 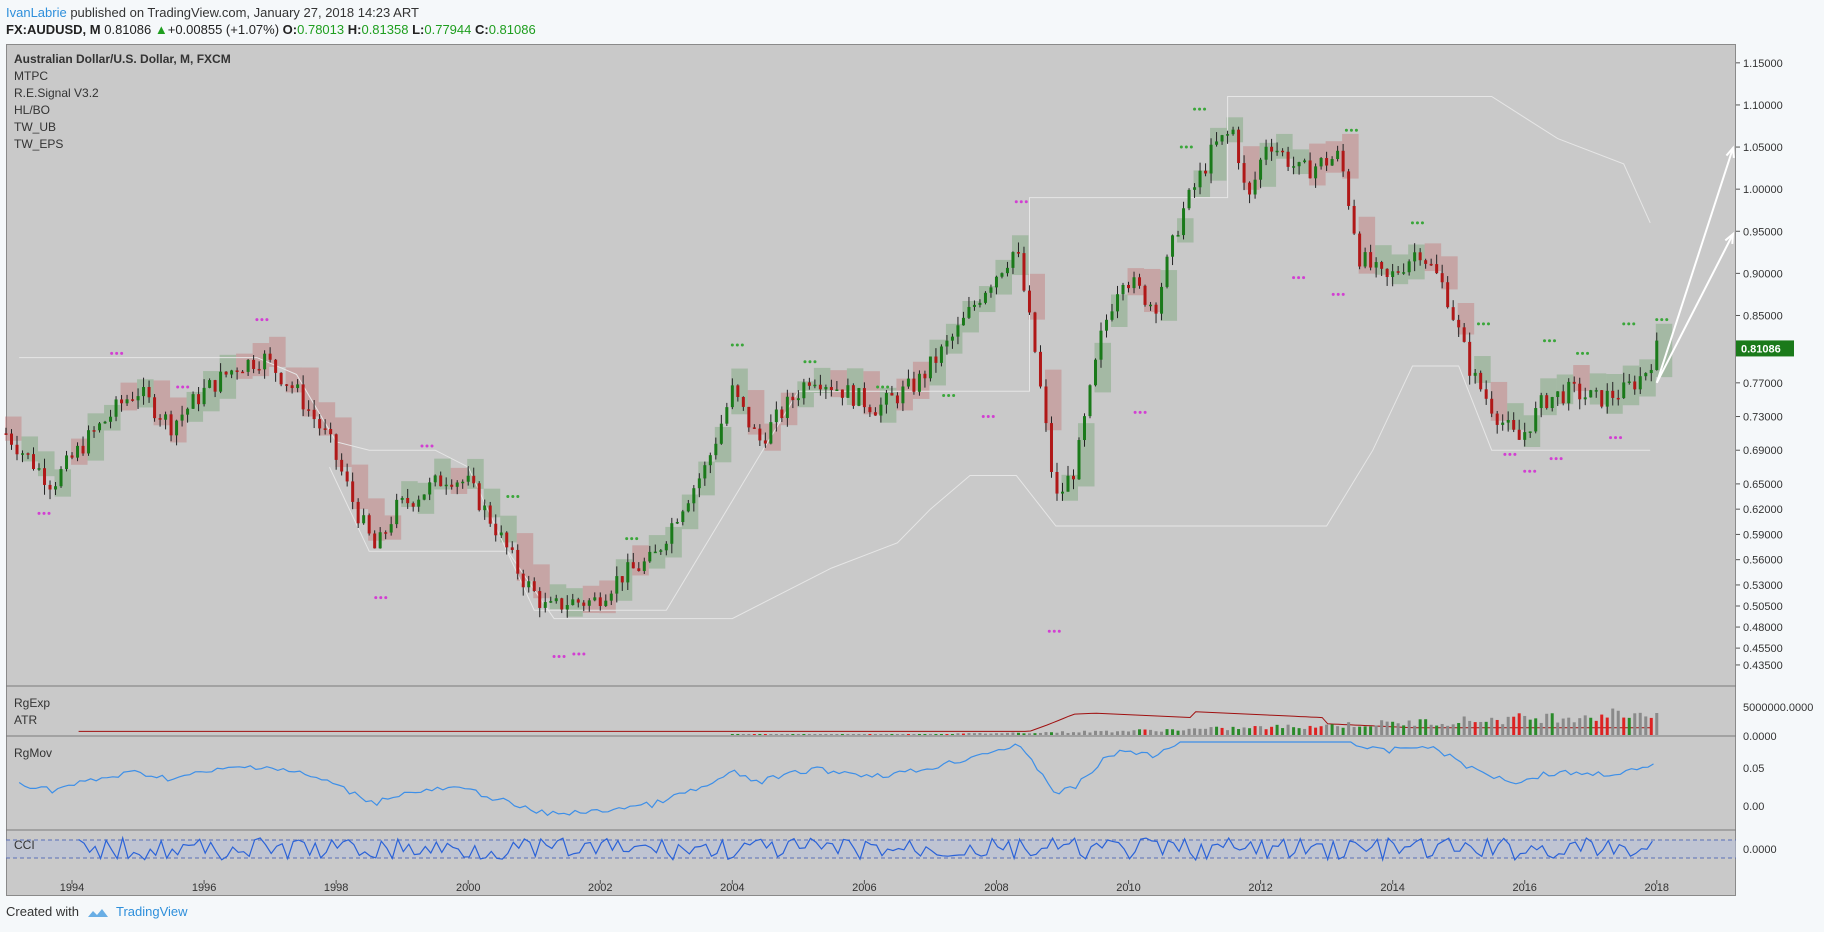 I want to click on y-tick-label: 0.48000, so click(x=1763, y=628).